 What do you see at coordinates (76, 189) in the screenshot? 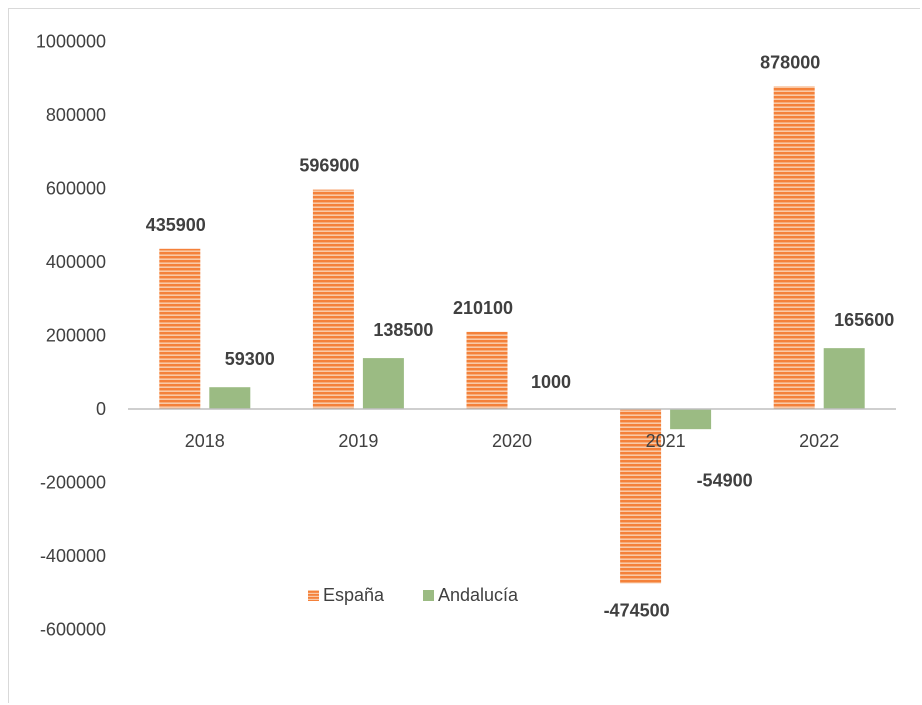
I see `y-tick-label: 600000` at bounding box center [76, 189].